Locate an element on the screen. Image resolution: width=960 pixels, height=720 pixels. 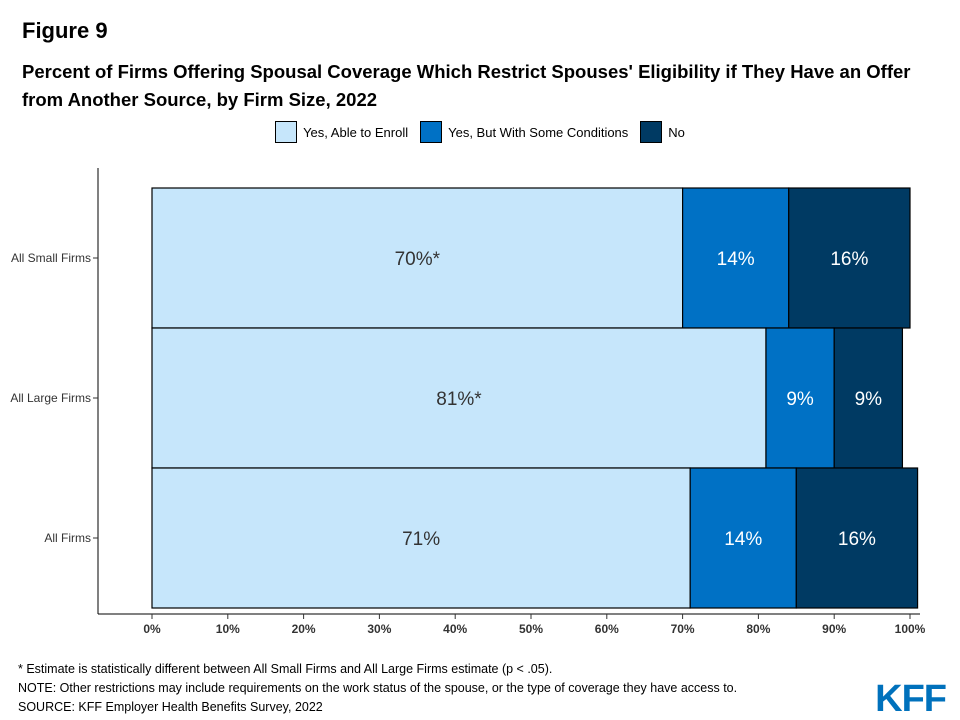
x-tick-label: 30% is located at coordinates (379, 629).